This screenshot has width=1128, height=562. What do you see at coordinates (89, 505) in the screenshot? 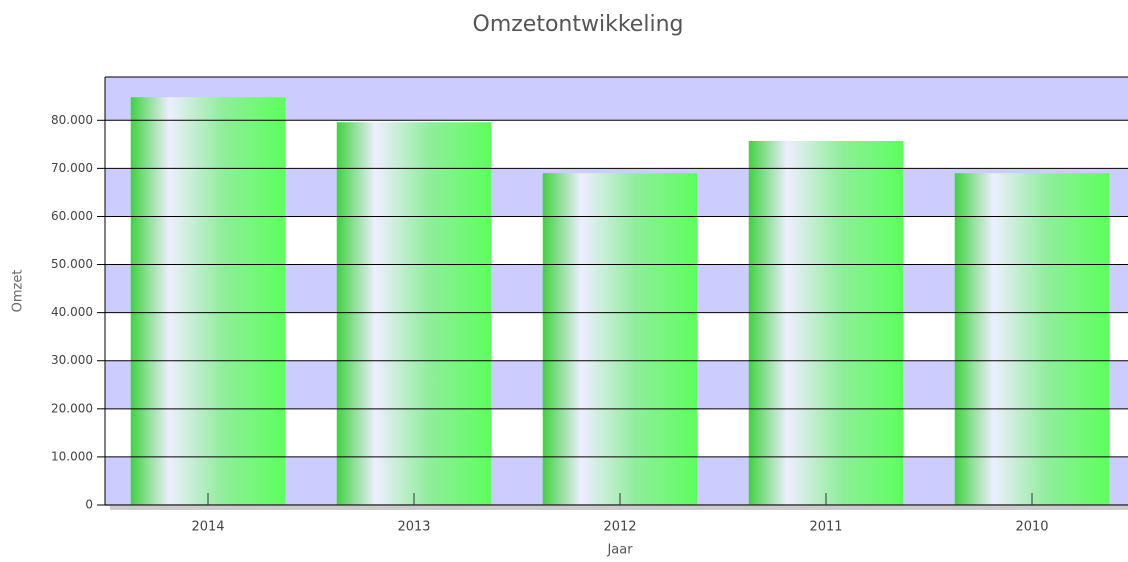
I see `y-tick-label: 0` at bounding box center [89, 505].